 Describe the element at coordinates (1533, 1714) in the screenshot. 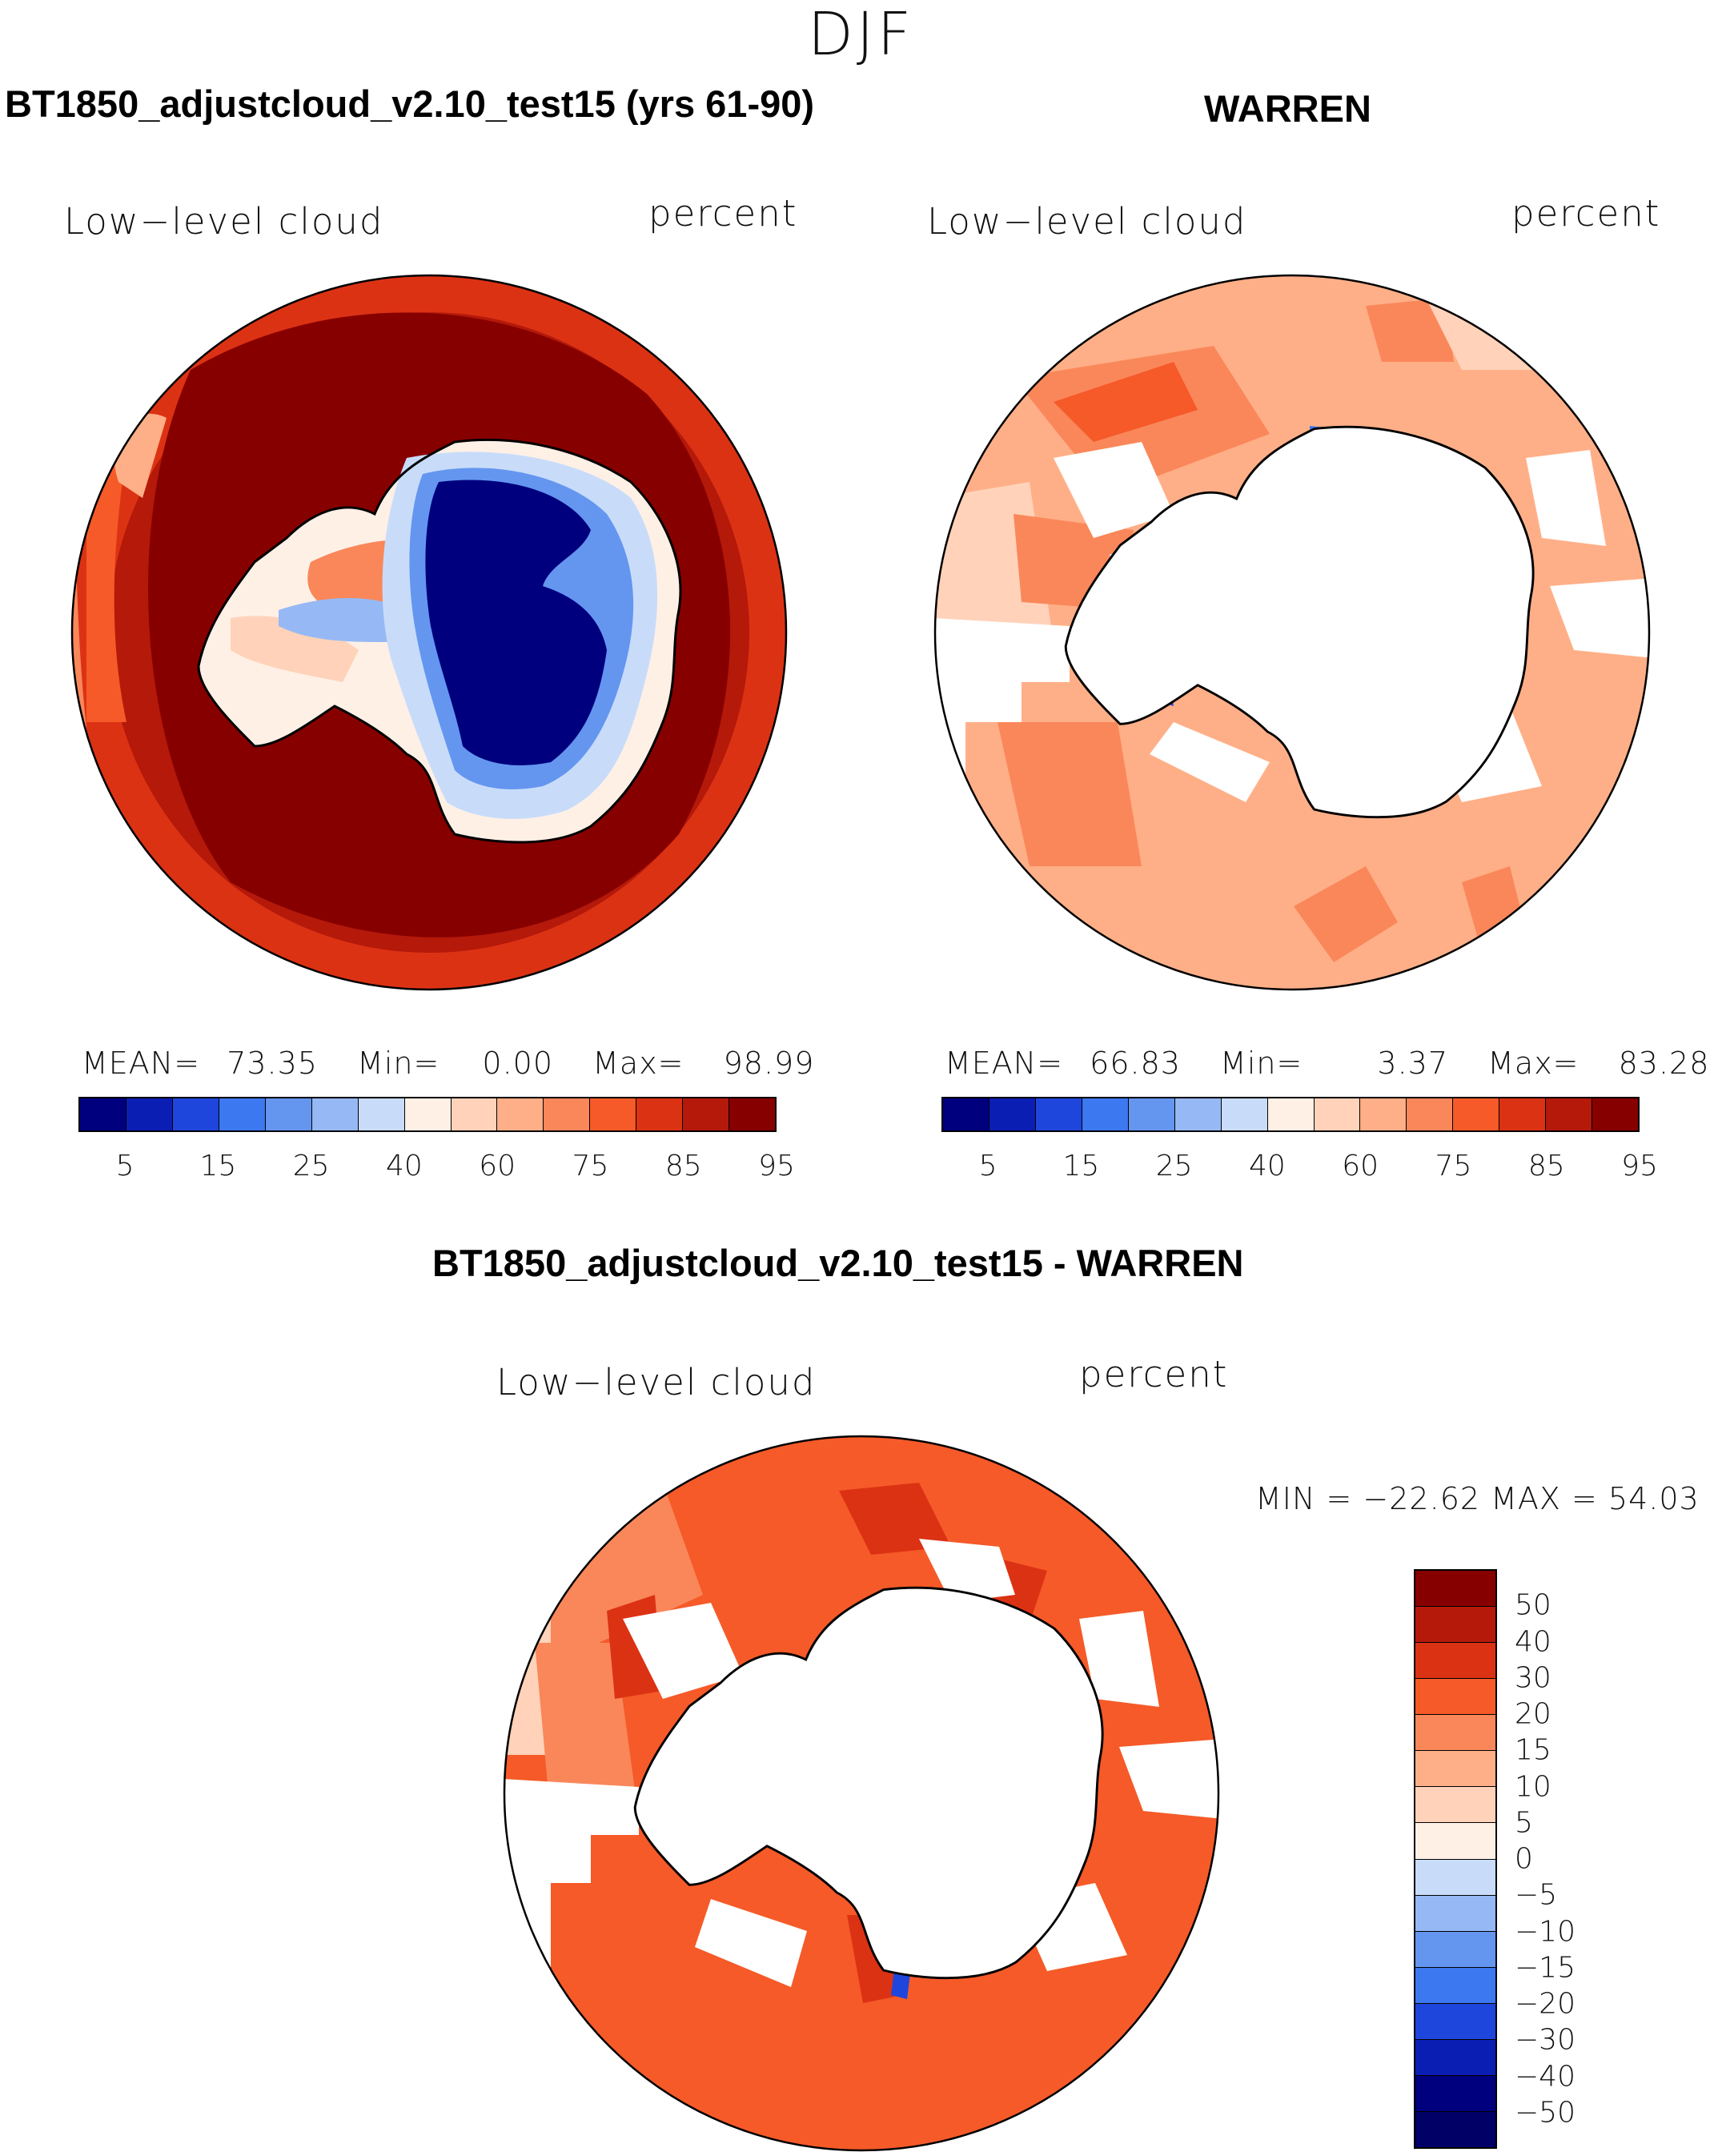

I see `colorbar-tick-label: 20` at that location.